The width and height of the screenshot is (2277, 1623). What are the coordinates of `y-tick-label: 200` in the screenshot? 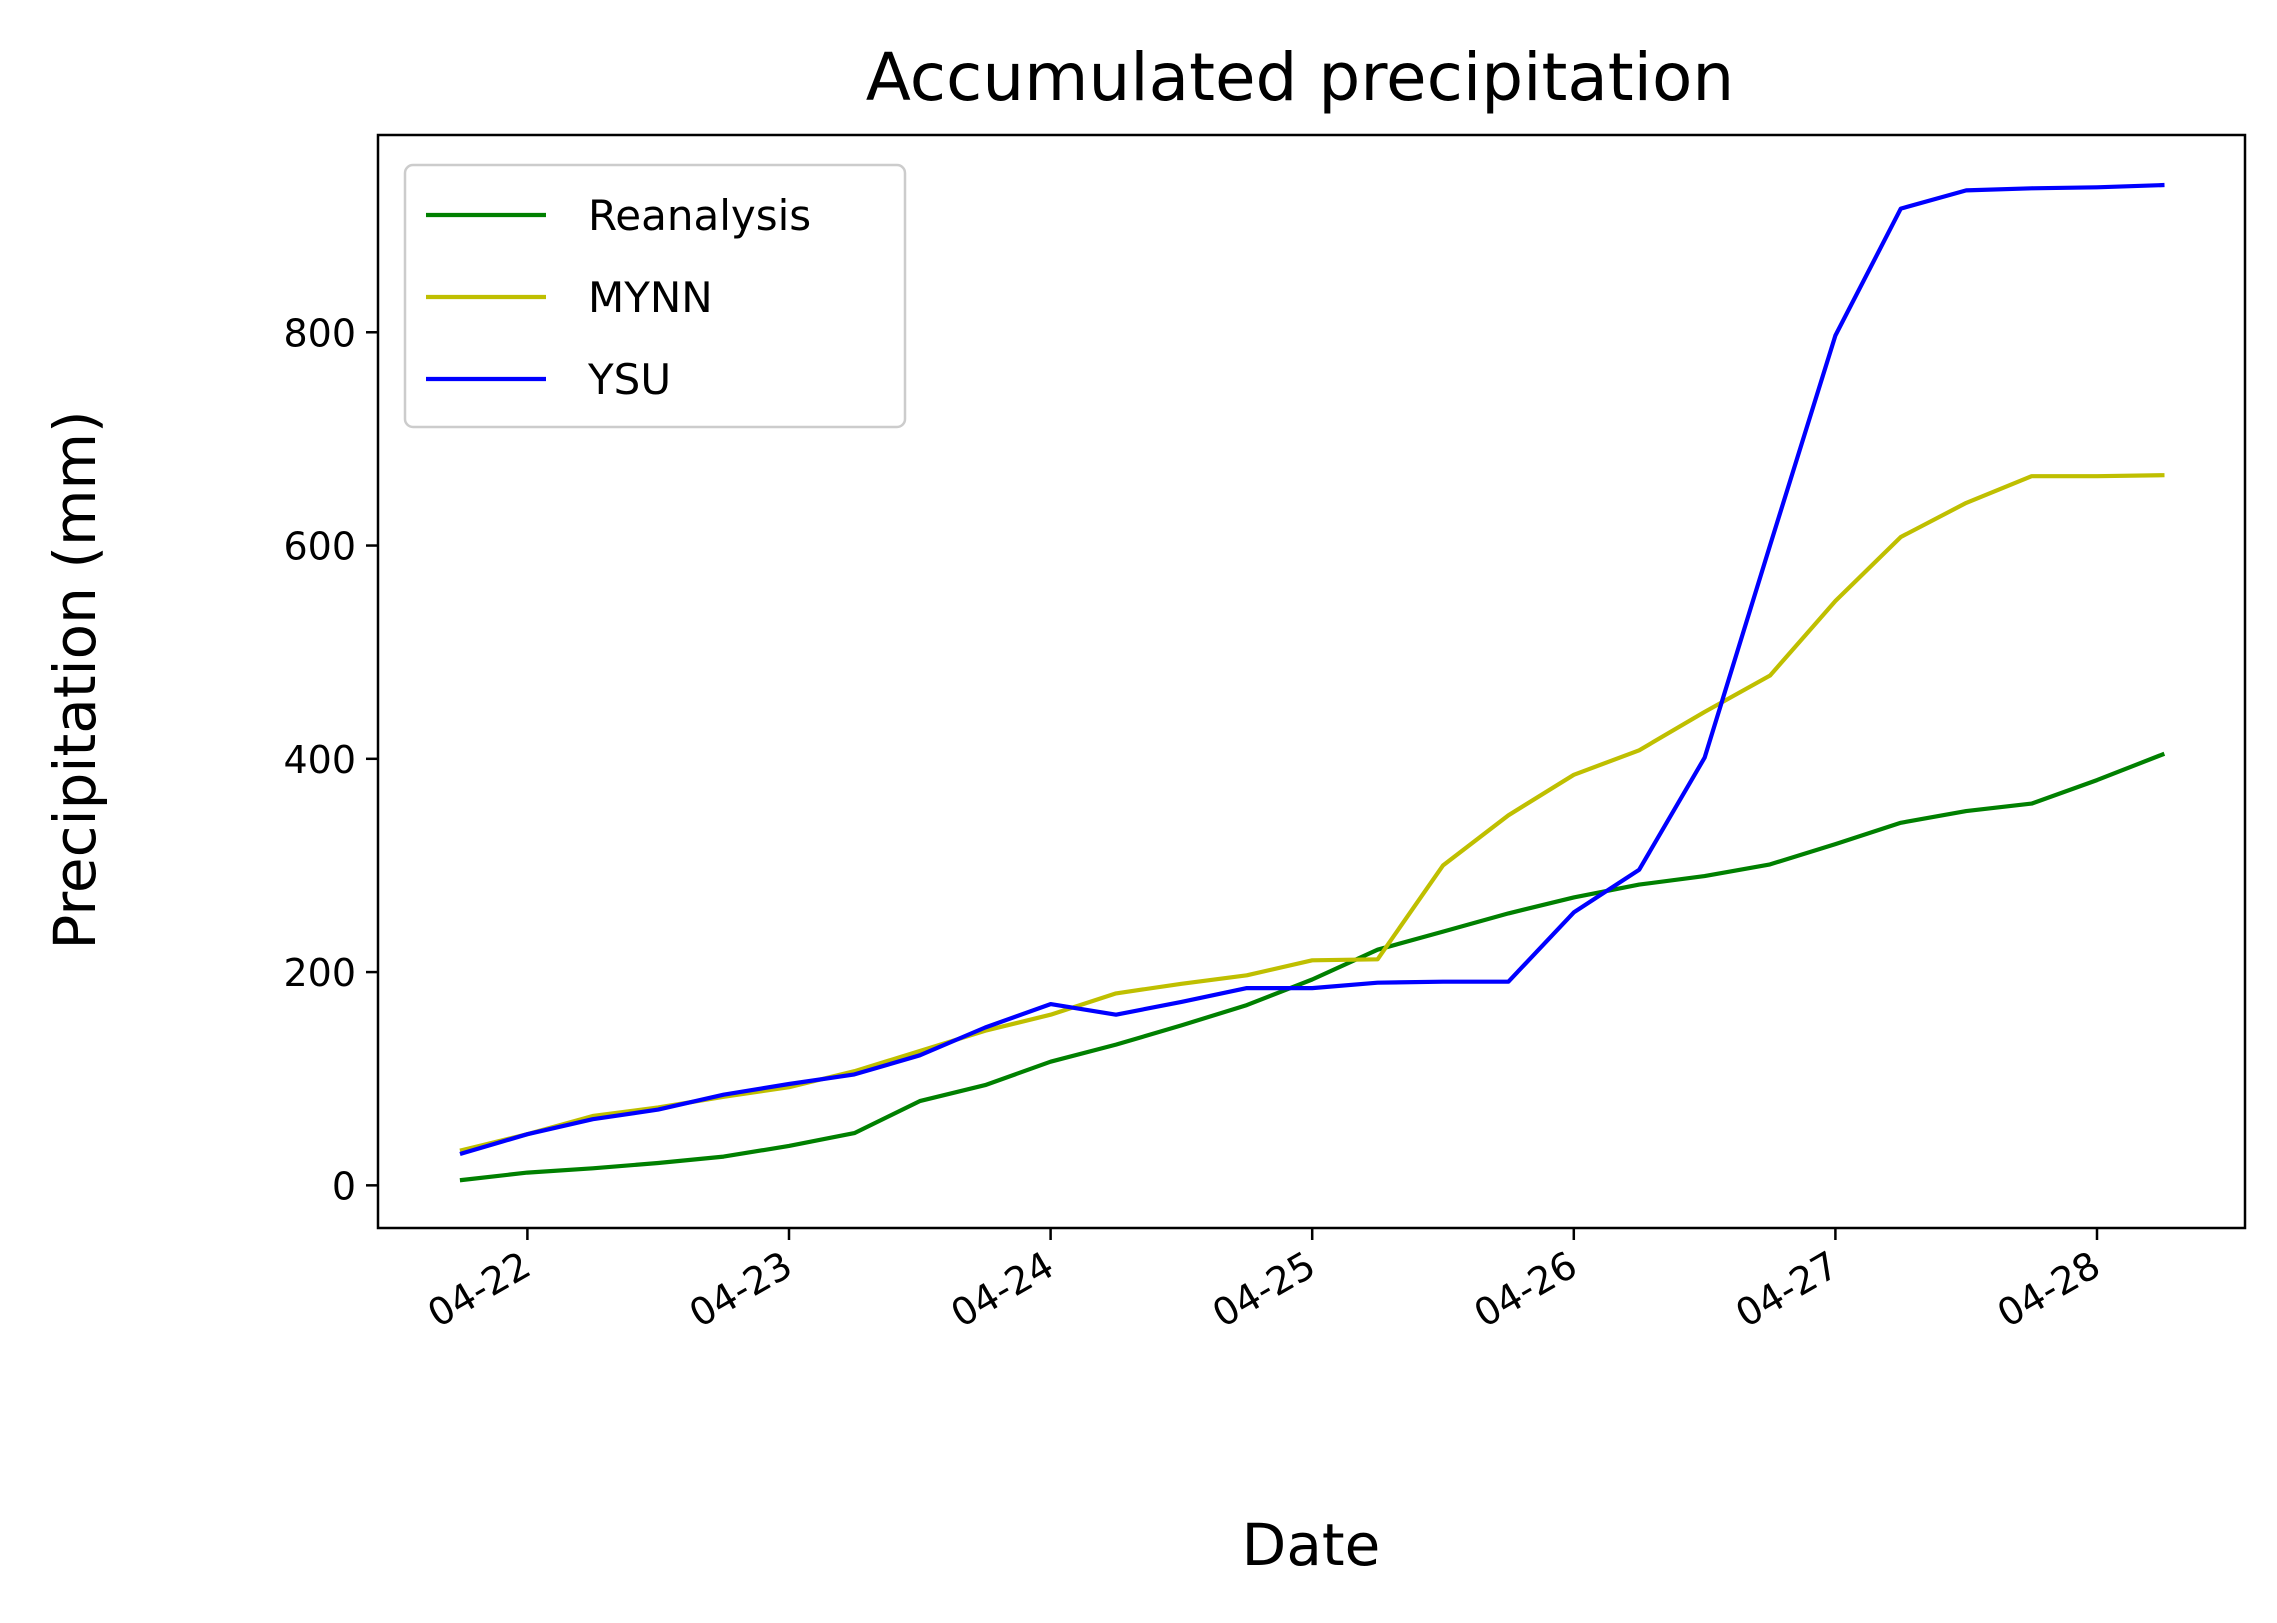 It's located at (319, 973).